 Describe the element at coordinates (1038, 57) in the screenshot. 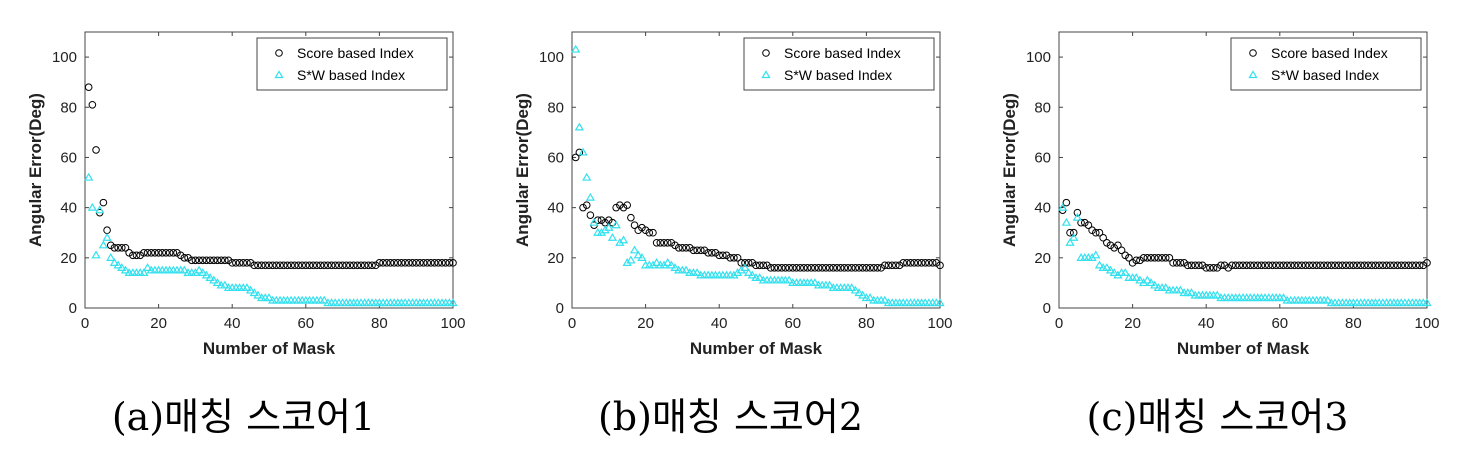

I see `y-tick-label: 100` at that location.